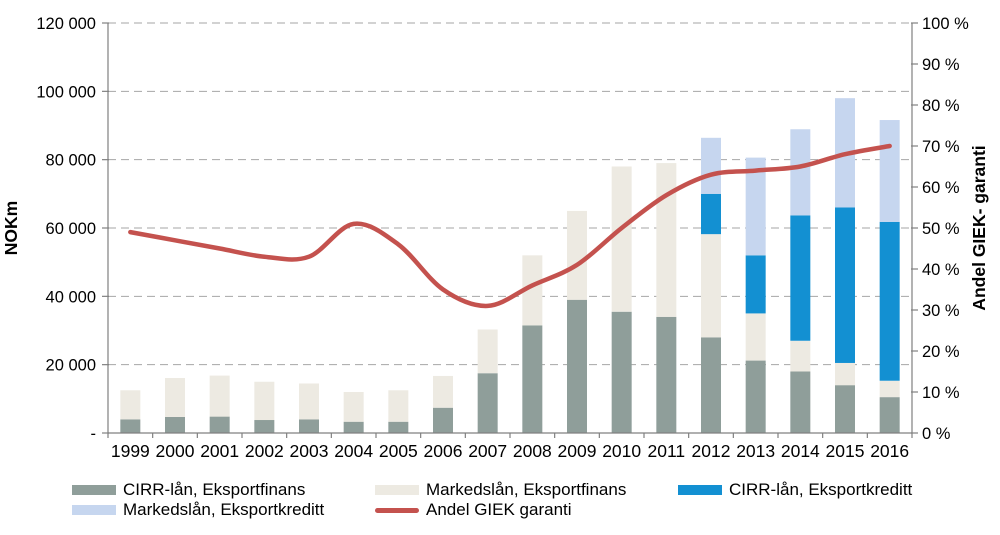  I want to click on right-axis-tick-label: 30 %, so click(941, 311).